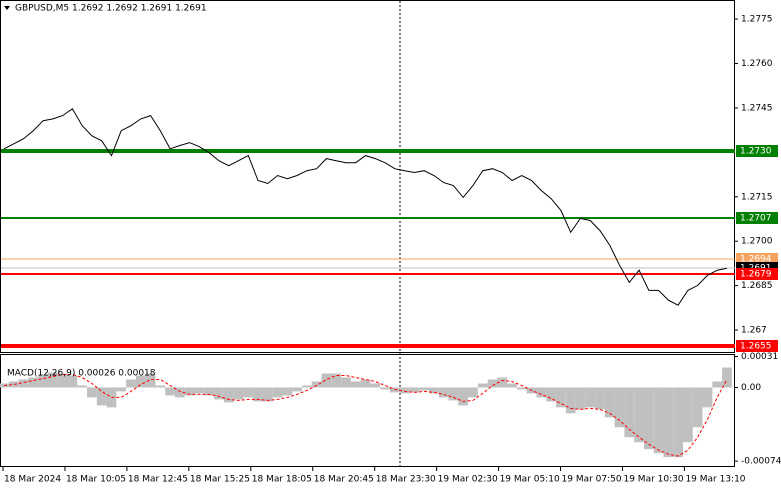 The width and height of the screenshot is (781, 489). What do you see at coordinates (756, 260) in the screenshot?
I see `level-label: 1.2694` at bounding box center [756, 260].